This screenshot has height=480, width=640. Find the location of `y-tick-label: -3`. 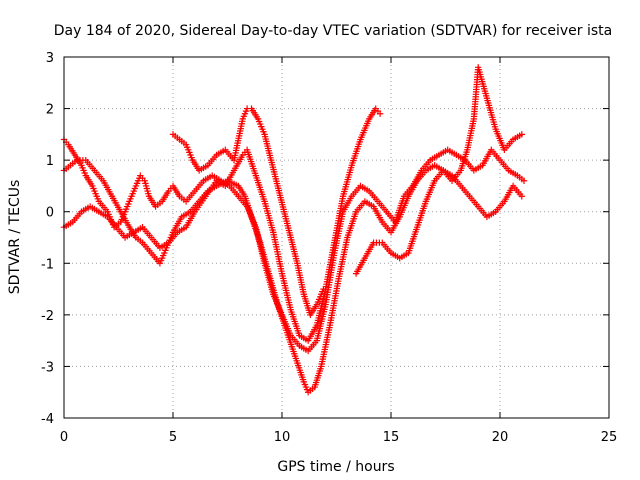

y-tick-label: -3 is located at coordinates (47, 367).